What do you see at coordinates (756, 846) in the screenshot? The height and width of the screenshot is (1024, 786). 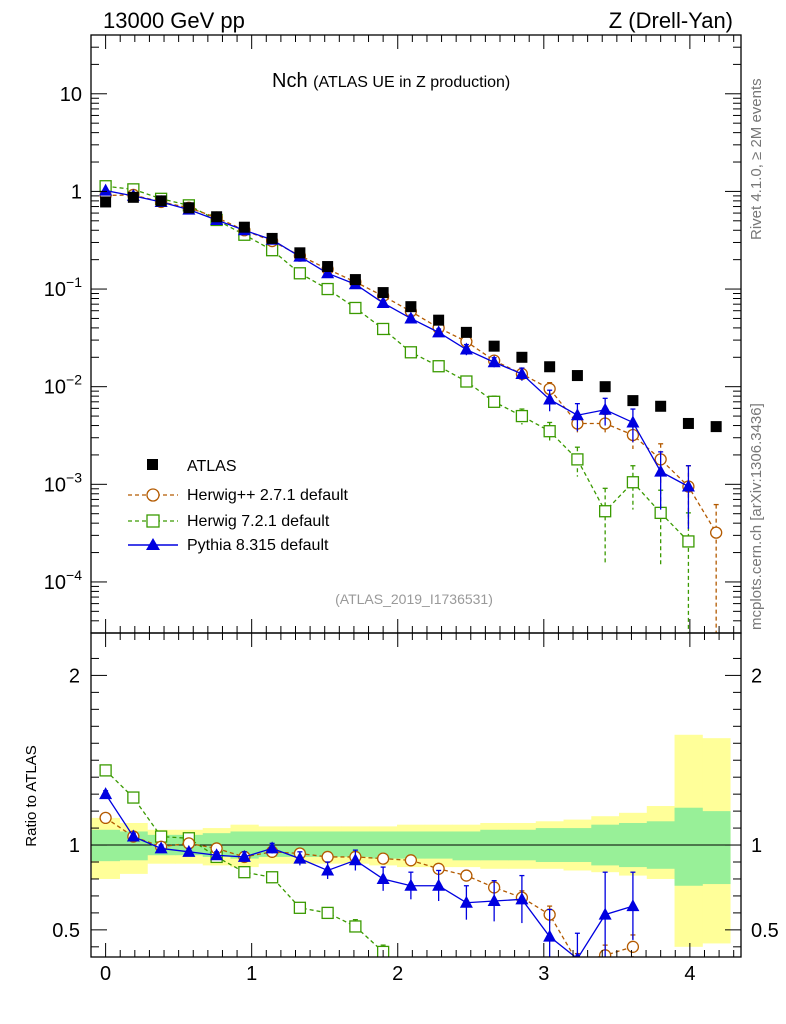 I see `ratio-y-tick-label-right: 1` at bounding box center [756, 846].